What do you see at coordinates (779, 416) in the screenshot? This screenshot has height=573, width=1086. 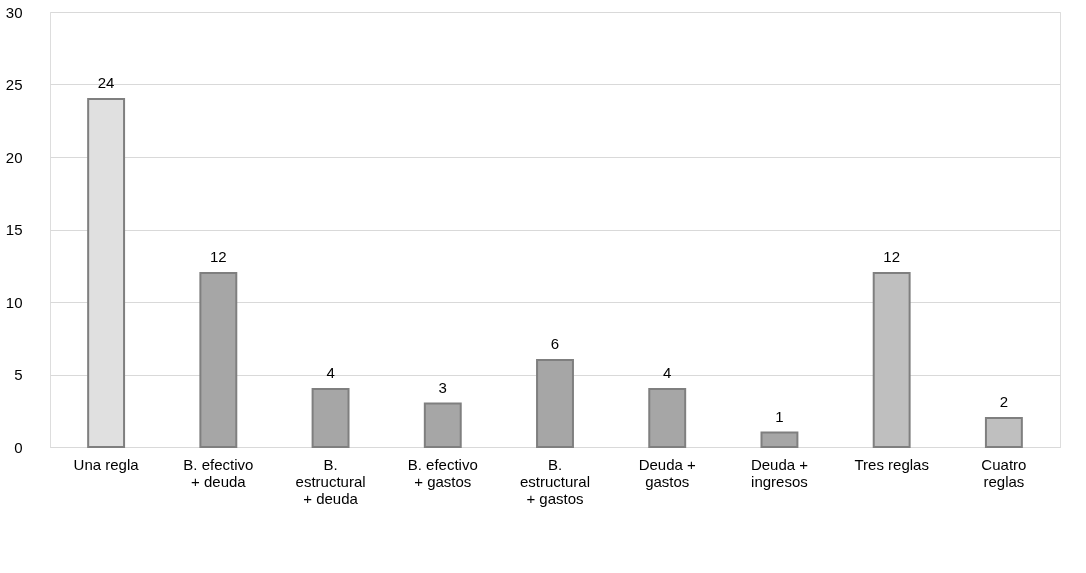 I see `data-label: 1` at bounding box center [779, 416].